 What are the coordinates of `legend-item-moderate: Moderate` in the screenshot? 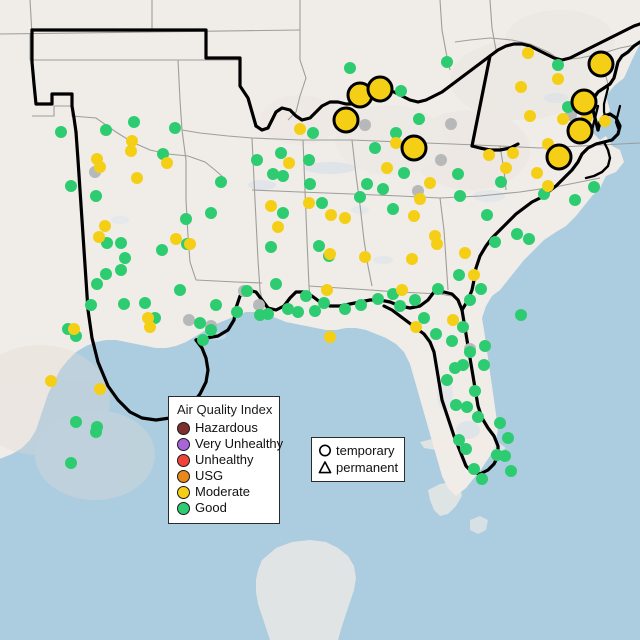 It's located at (224, 492).